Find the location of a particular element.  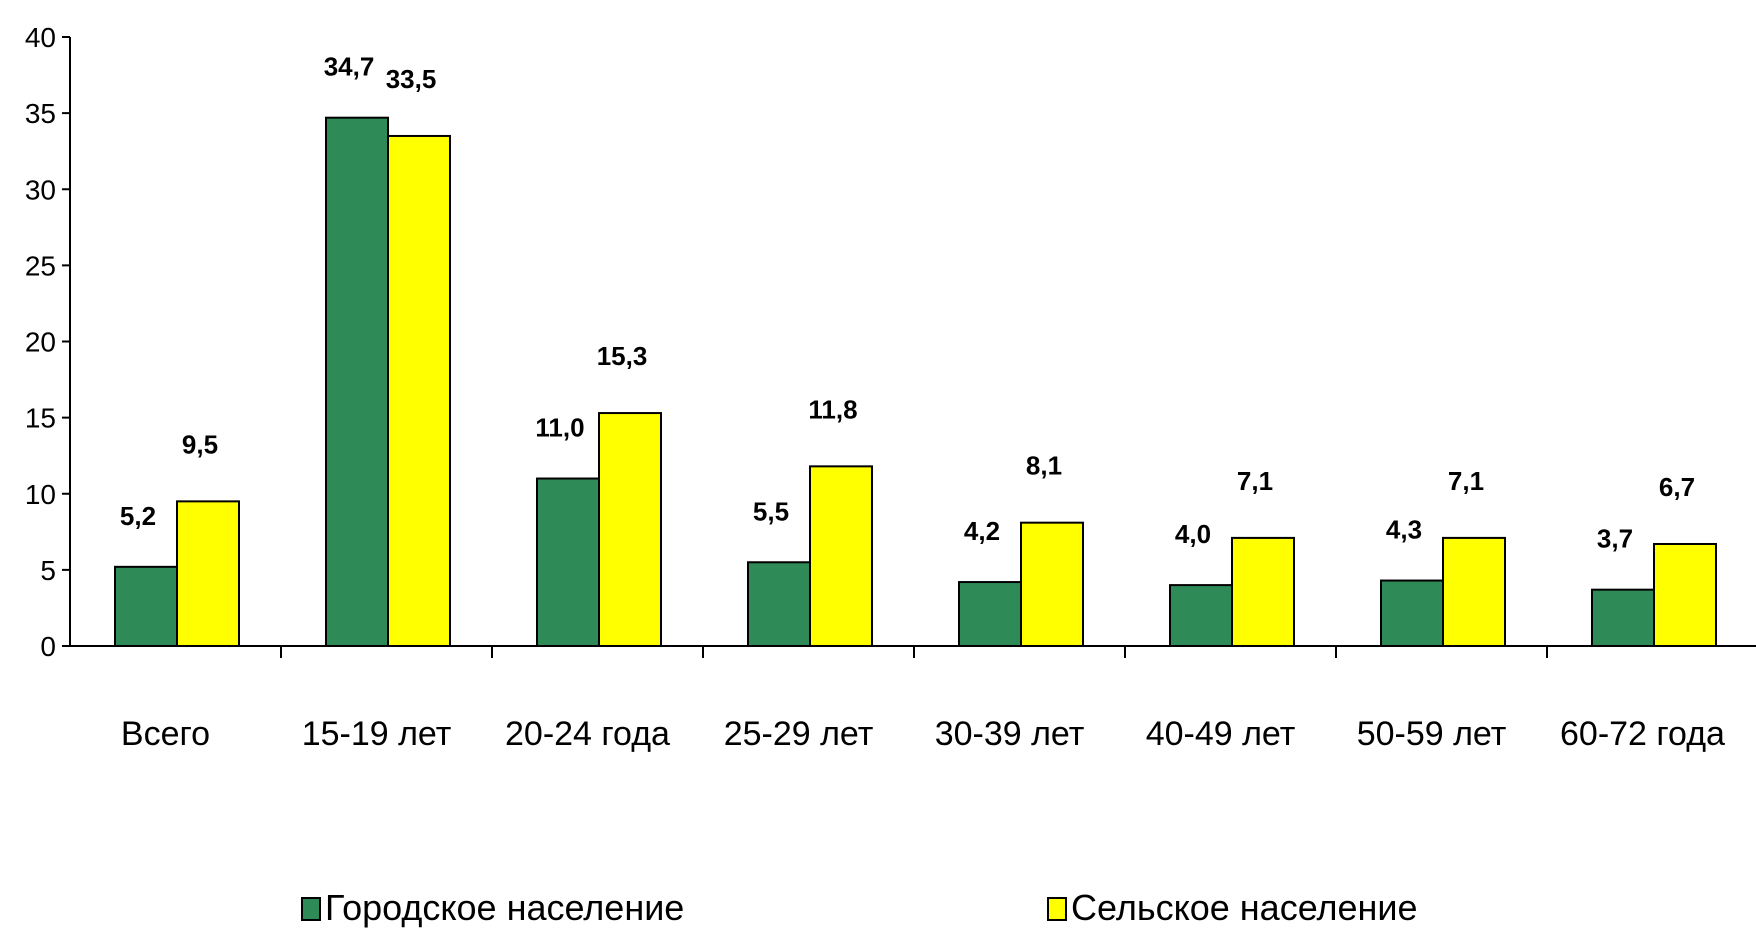

legend-label: Городское население is located at coordinates (504, 907).